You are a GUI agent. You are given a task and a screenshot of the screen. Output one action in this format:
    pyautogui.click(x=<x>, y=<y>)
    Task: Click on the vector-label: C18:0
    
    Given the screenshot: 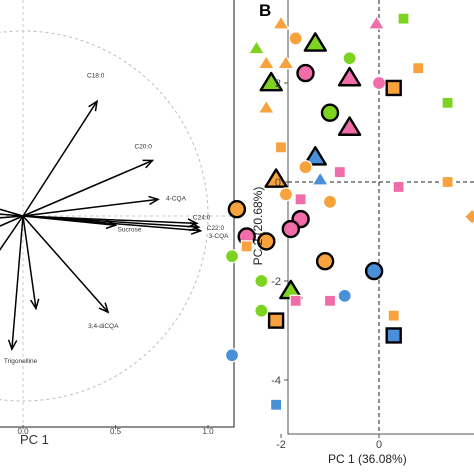 What is the action you would take?
    pyautogui.click(x=96, y=75)
    